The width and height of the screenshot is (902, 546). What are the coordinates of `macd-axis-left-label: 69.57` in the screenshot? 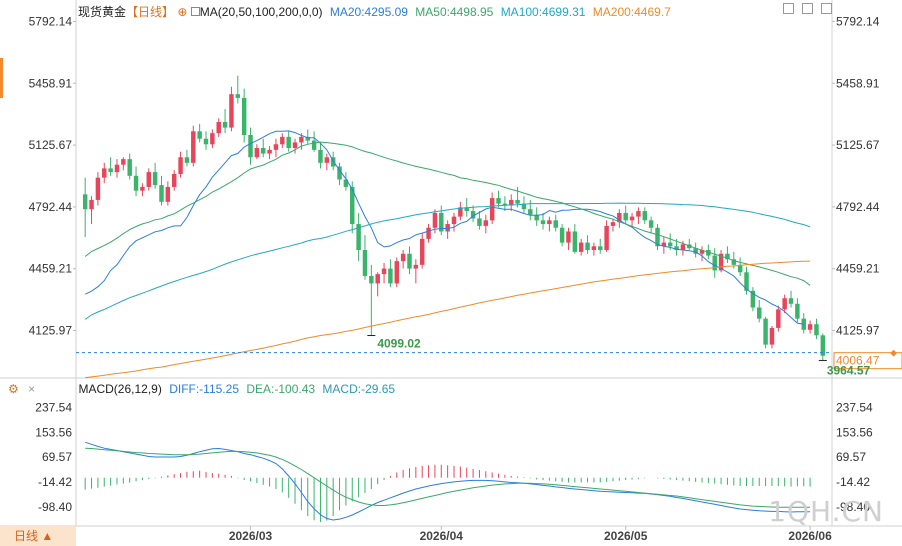 It's located at (57, 457).